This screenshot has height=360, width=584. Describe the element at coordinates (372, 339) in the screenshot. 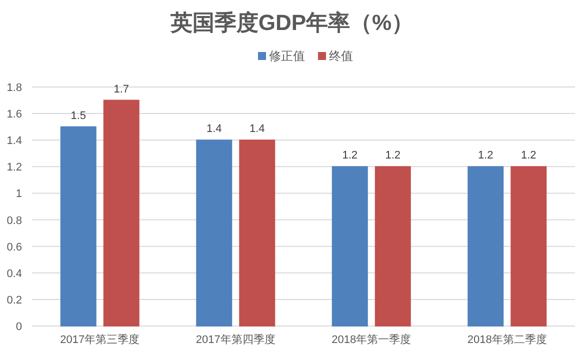

I see `x-tick-label: 2018年第一季度` at that location.